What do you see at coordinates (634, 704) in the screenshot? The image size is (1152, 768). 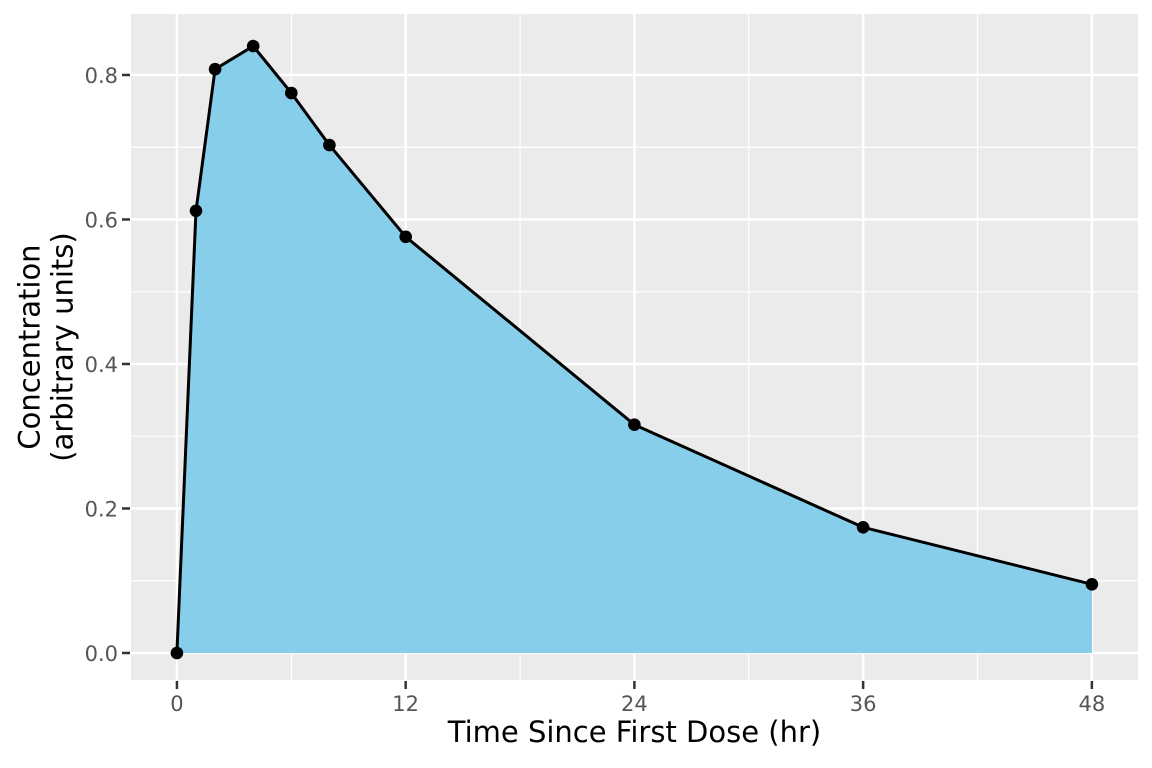 I see `x-tick-label: 24` at bounding box center [634, 704].